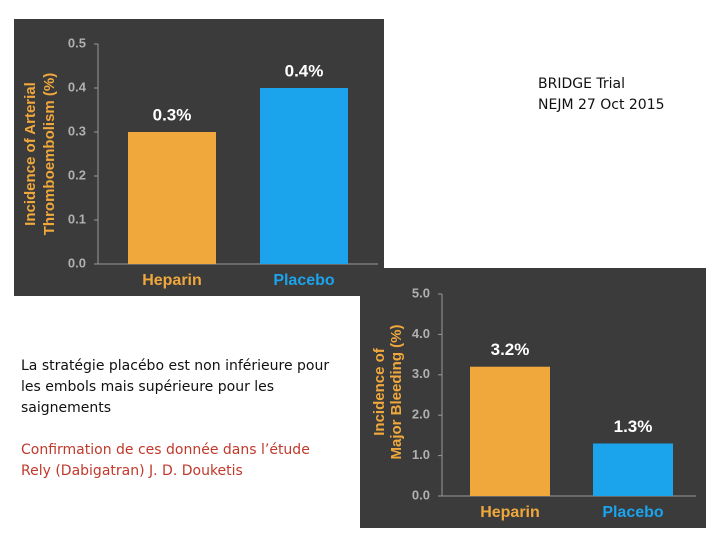  Describe the element at coordinates (77, 130) in the screenshot. I see `y-tick-label: 0.3` at that location.